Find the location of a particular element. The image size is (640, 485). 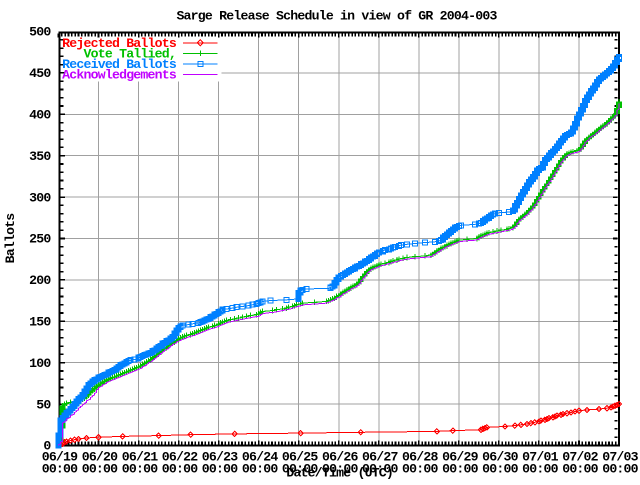

svg-text: Ballots is located at coordinates (10, 238).